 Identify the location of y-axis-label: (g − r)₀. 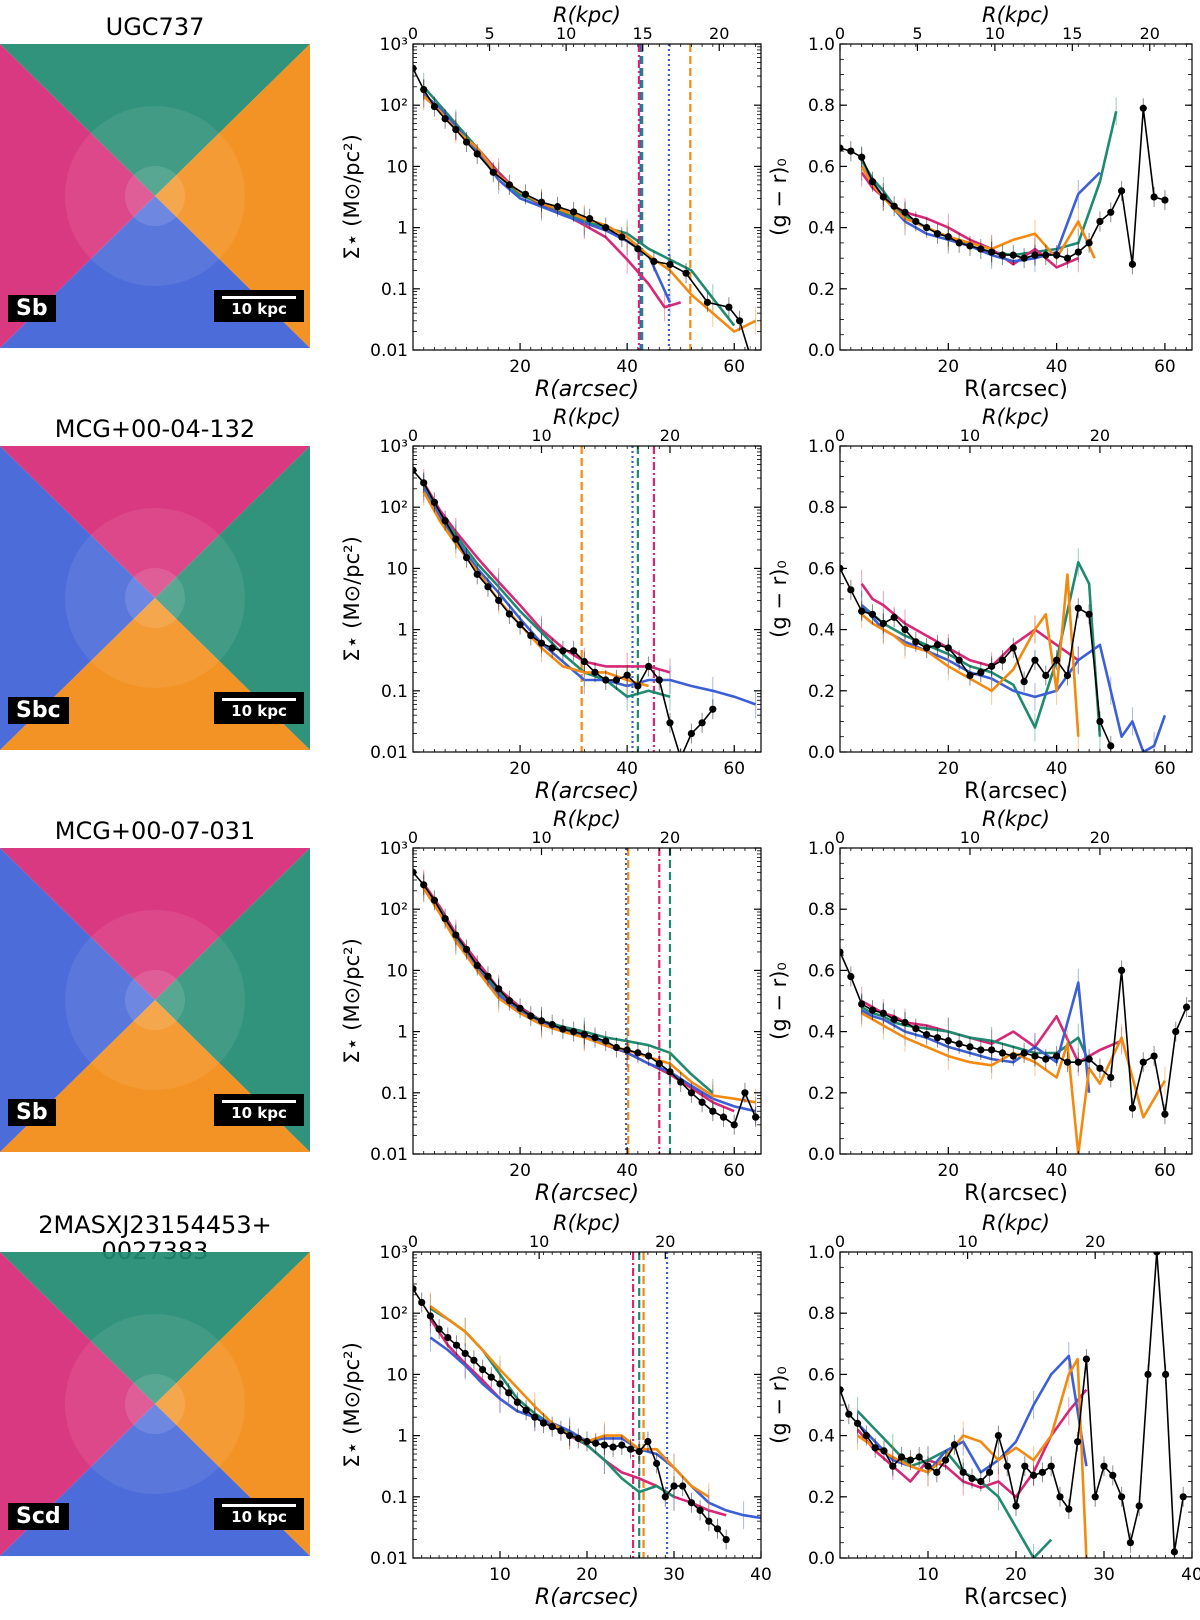
(779, 197).